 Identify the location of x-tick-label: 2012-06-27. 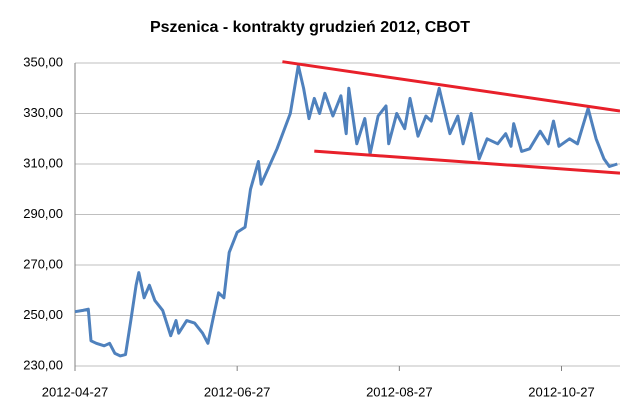
(237, 391).